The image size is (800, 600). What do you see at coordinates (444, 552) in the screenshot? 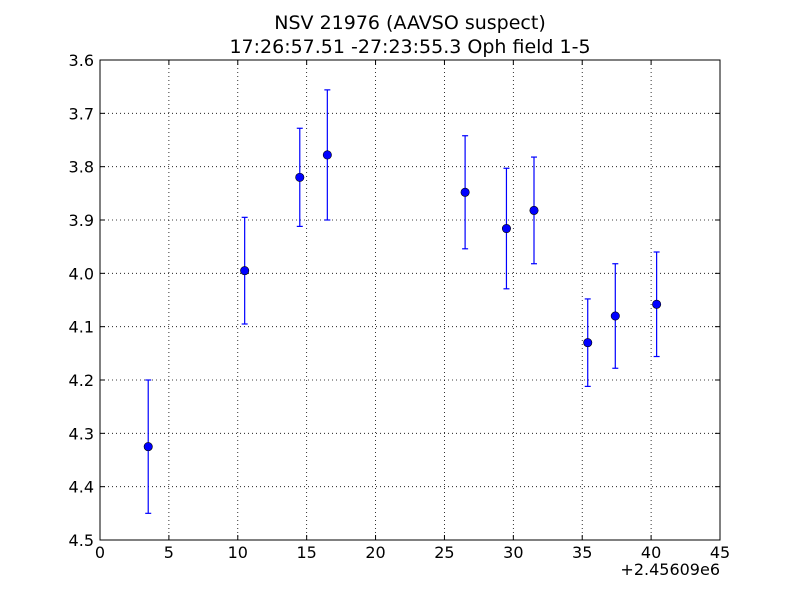
I see `x-tick-label: 25` at bounding box center [444, 552].